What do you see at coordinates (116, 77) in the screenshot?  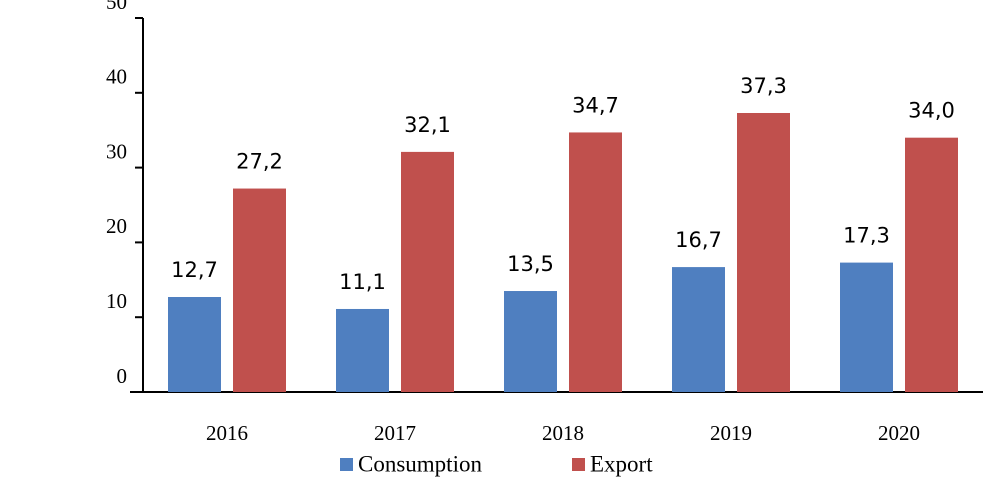 I see `y-tick-label: 40` at bounding box center [116, 77].